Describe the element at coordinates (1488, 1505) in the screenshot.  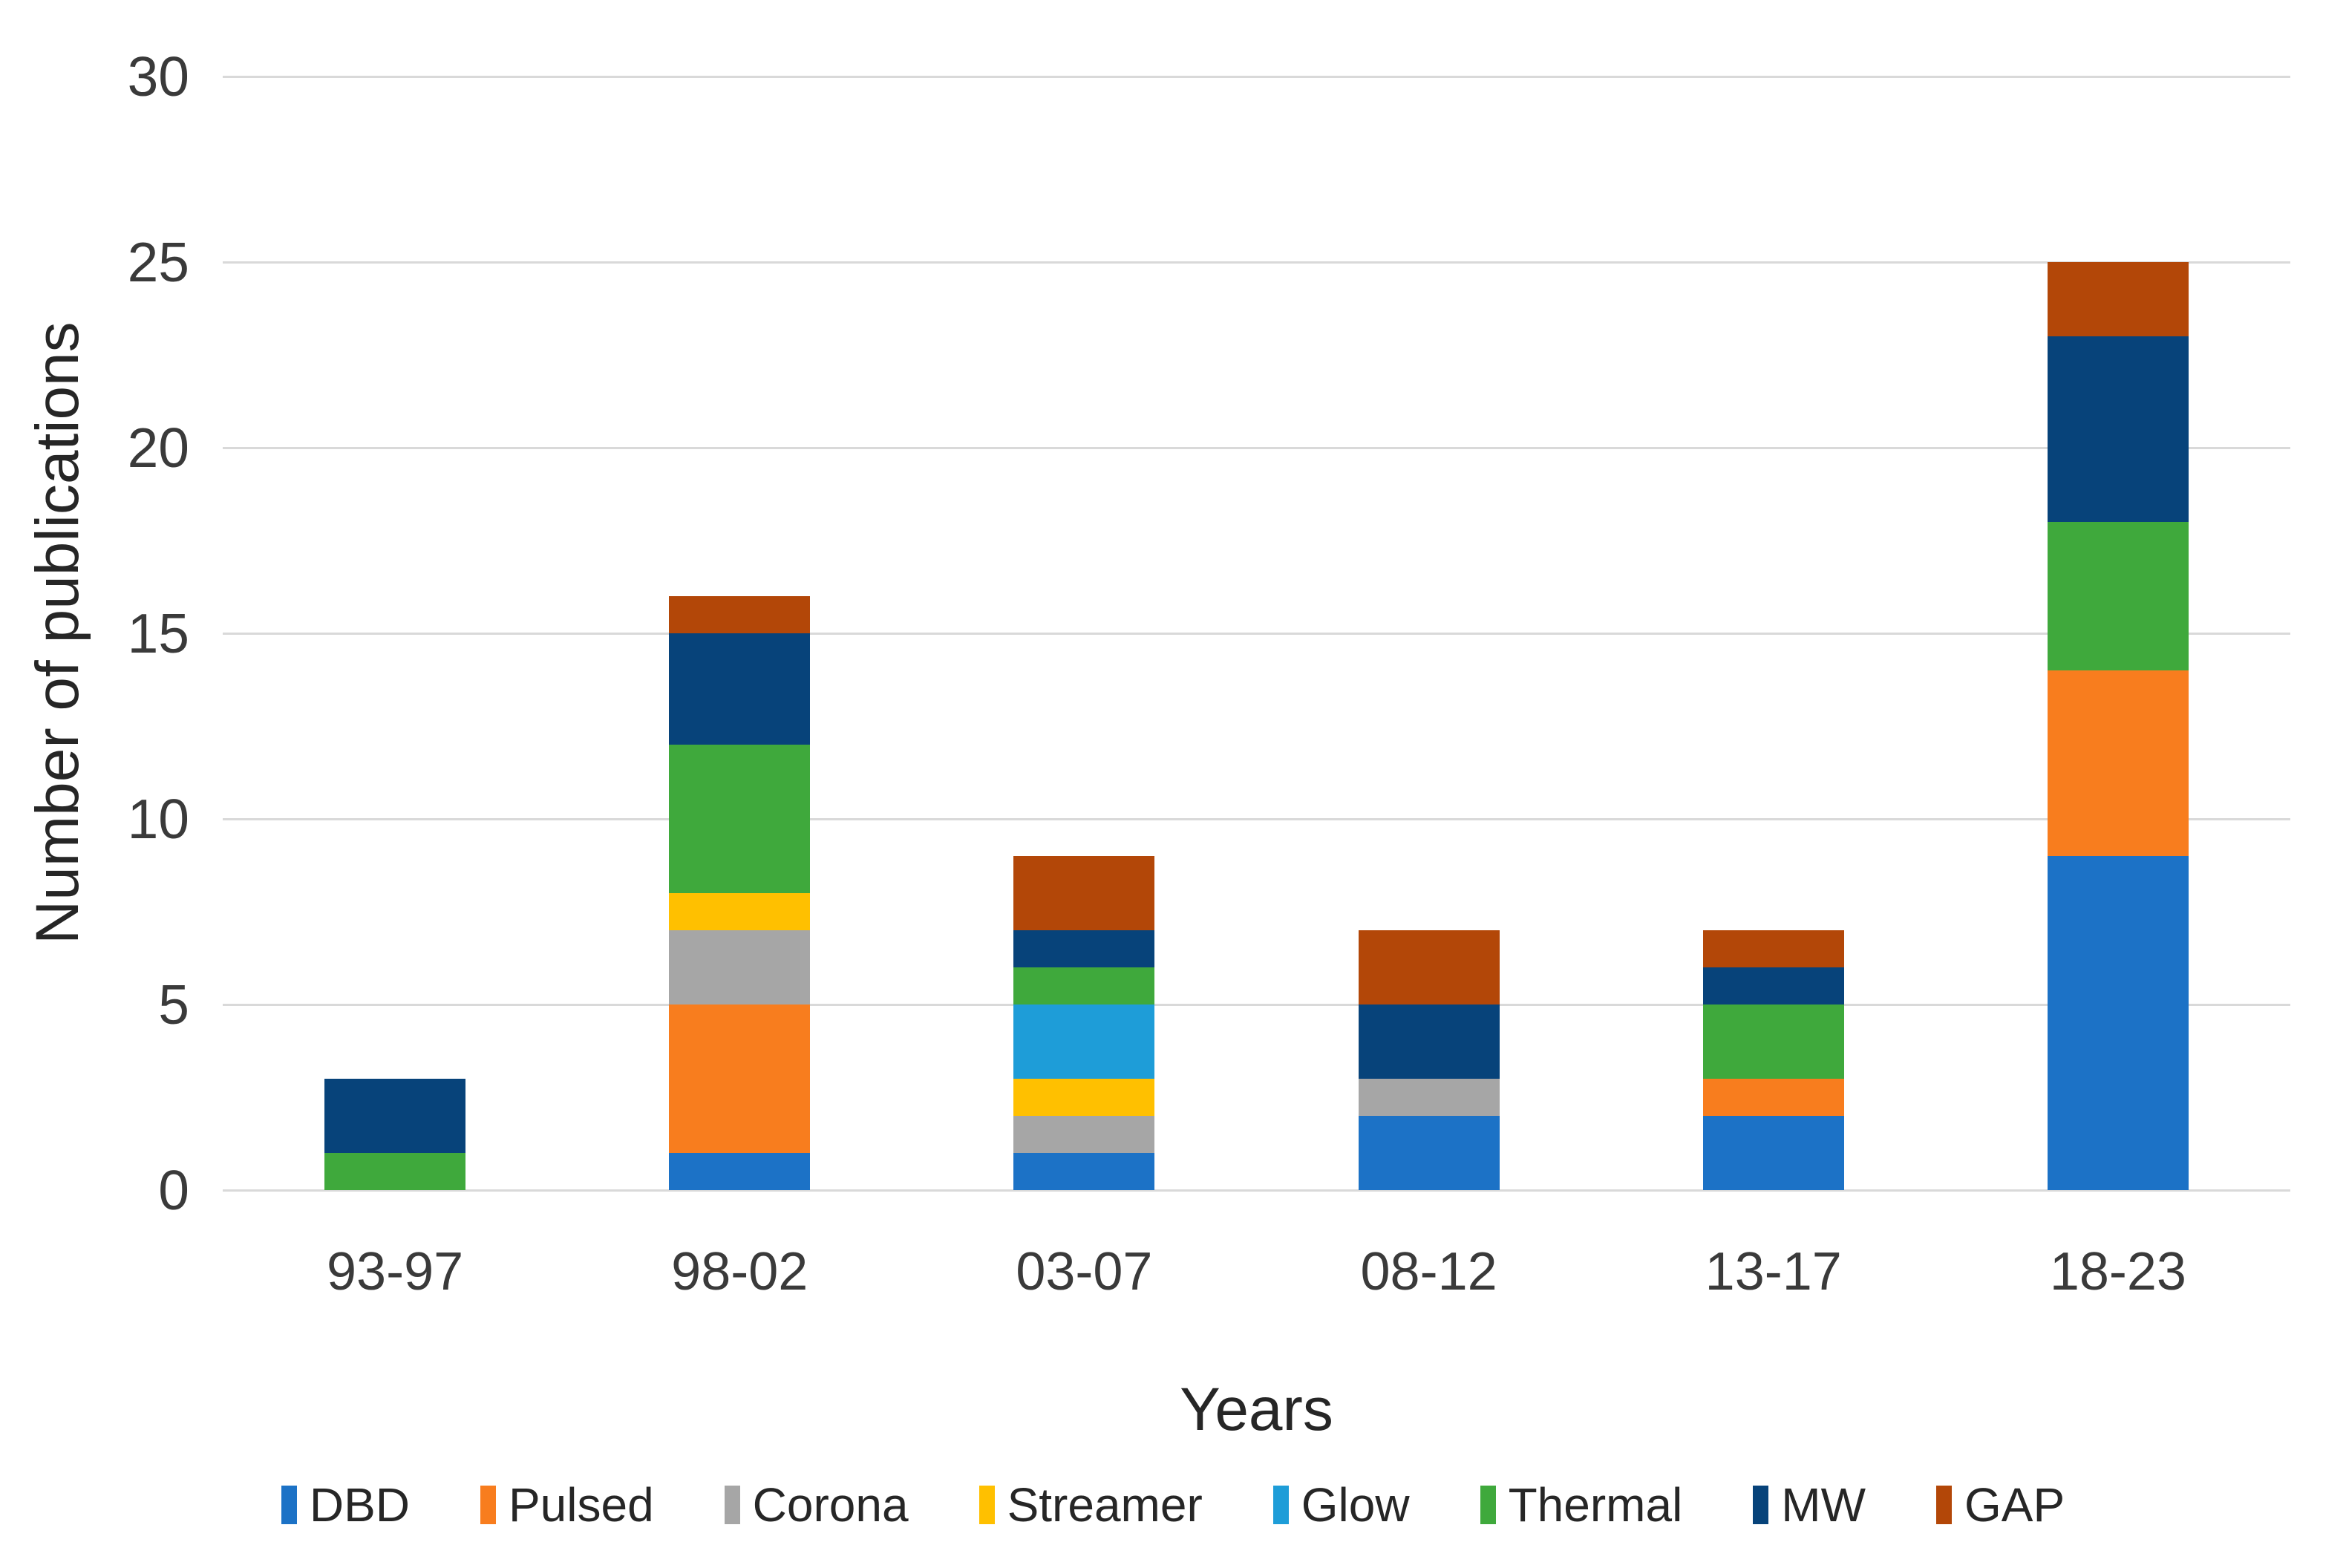
I see `legend-marker-thermal-icon` at that location.